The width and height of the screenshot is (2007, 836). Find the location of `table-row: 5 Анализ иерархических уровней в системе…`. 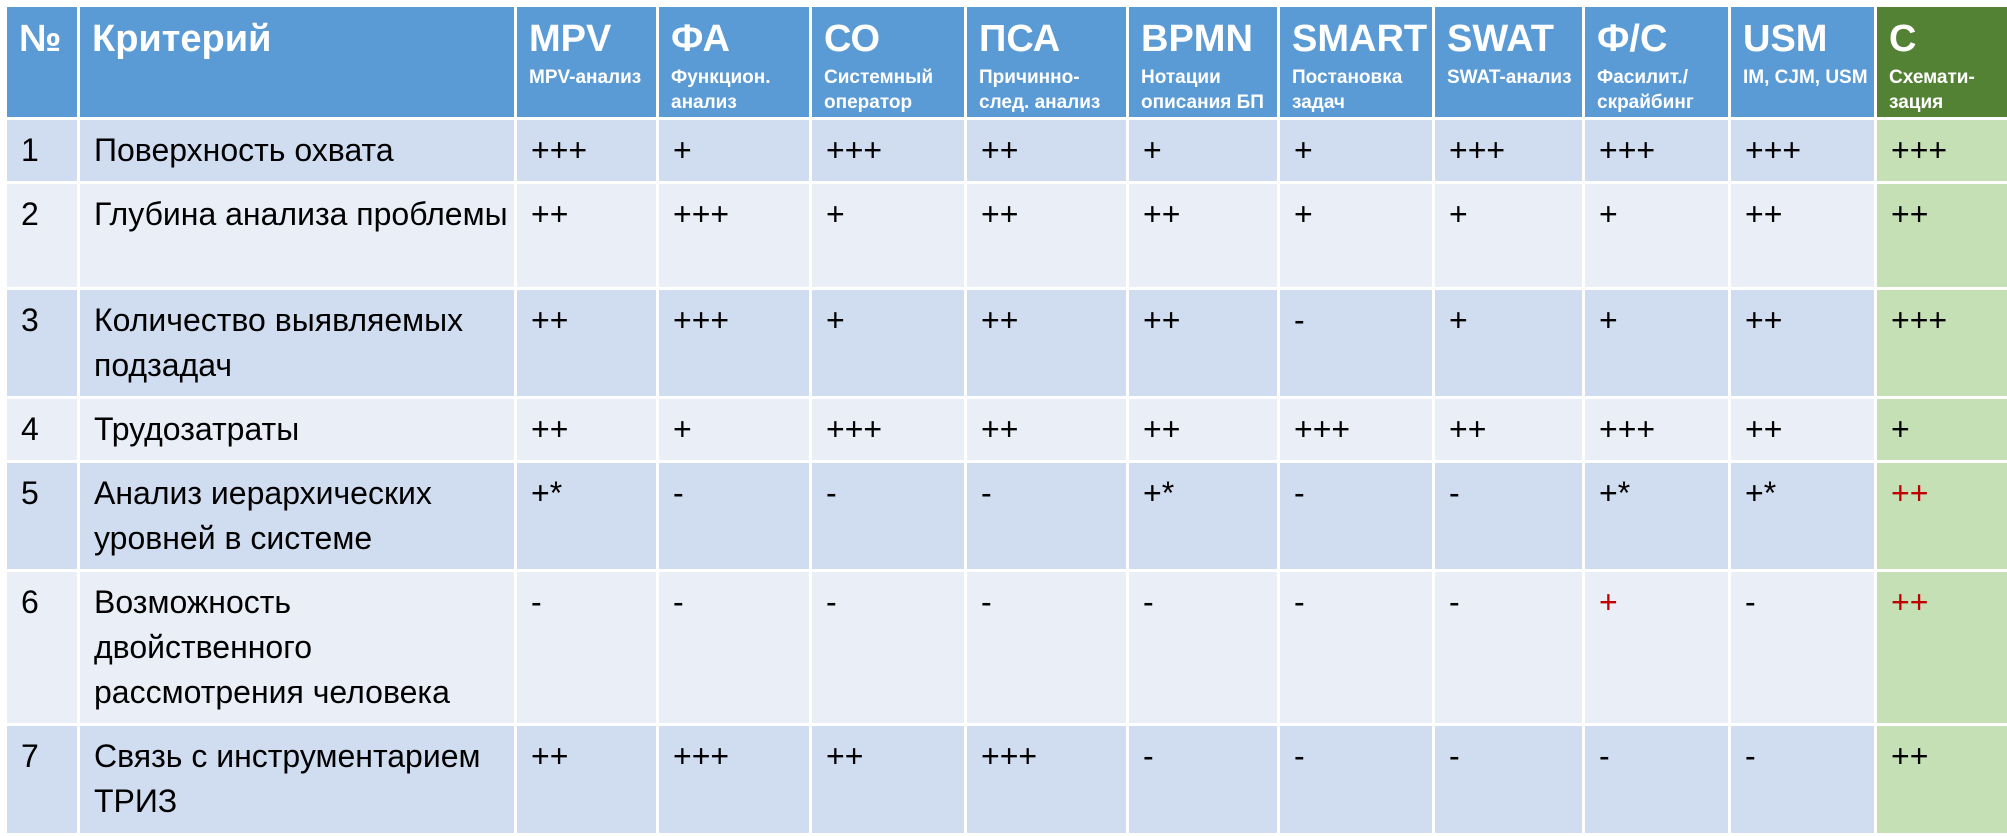

table-row: 5 Анализ иерархических уровней в системе… is located at coordinates (1006, 516).